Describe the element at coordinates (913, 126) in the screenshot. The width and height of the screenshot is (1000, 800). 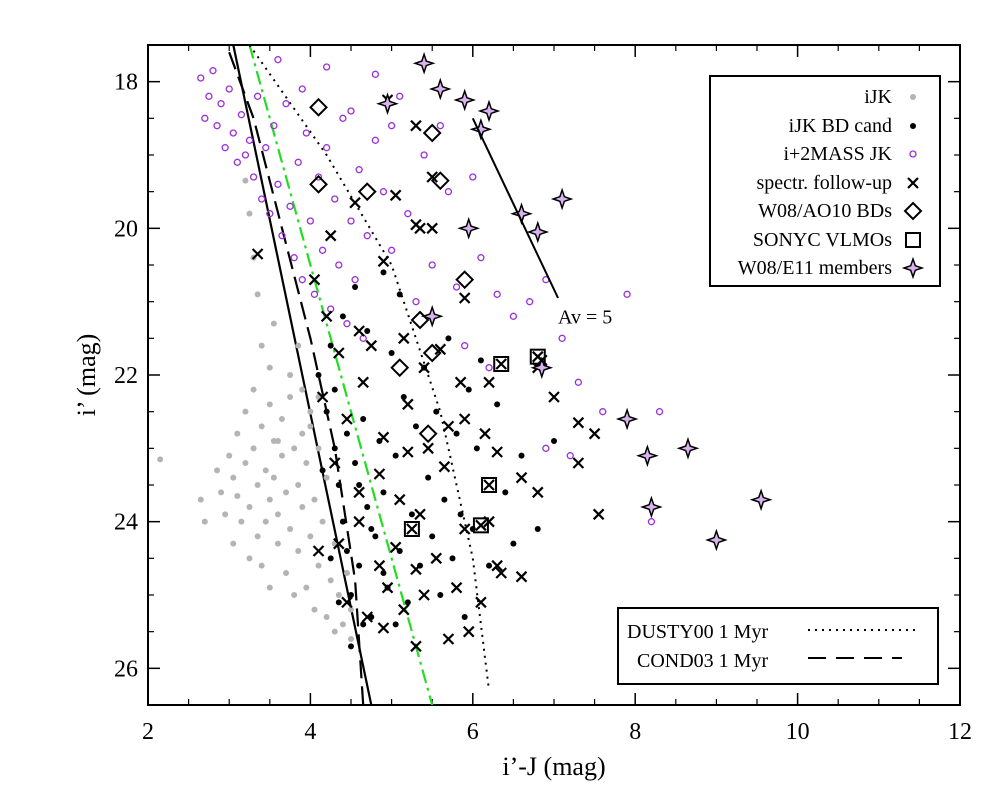
I see `legend-marker-dot-black` at that location.